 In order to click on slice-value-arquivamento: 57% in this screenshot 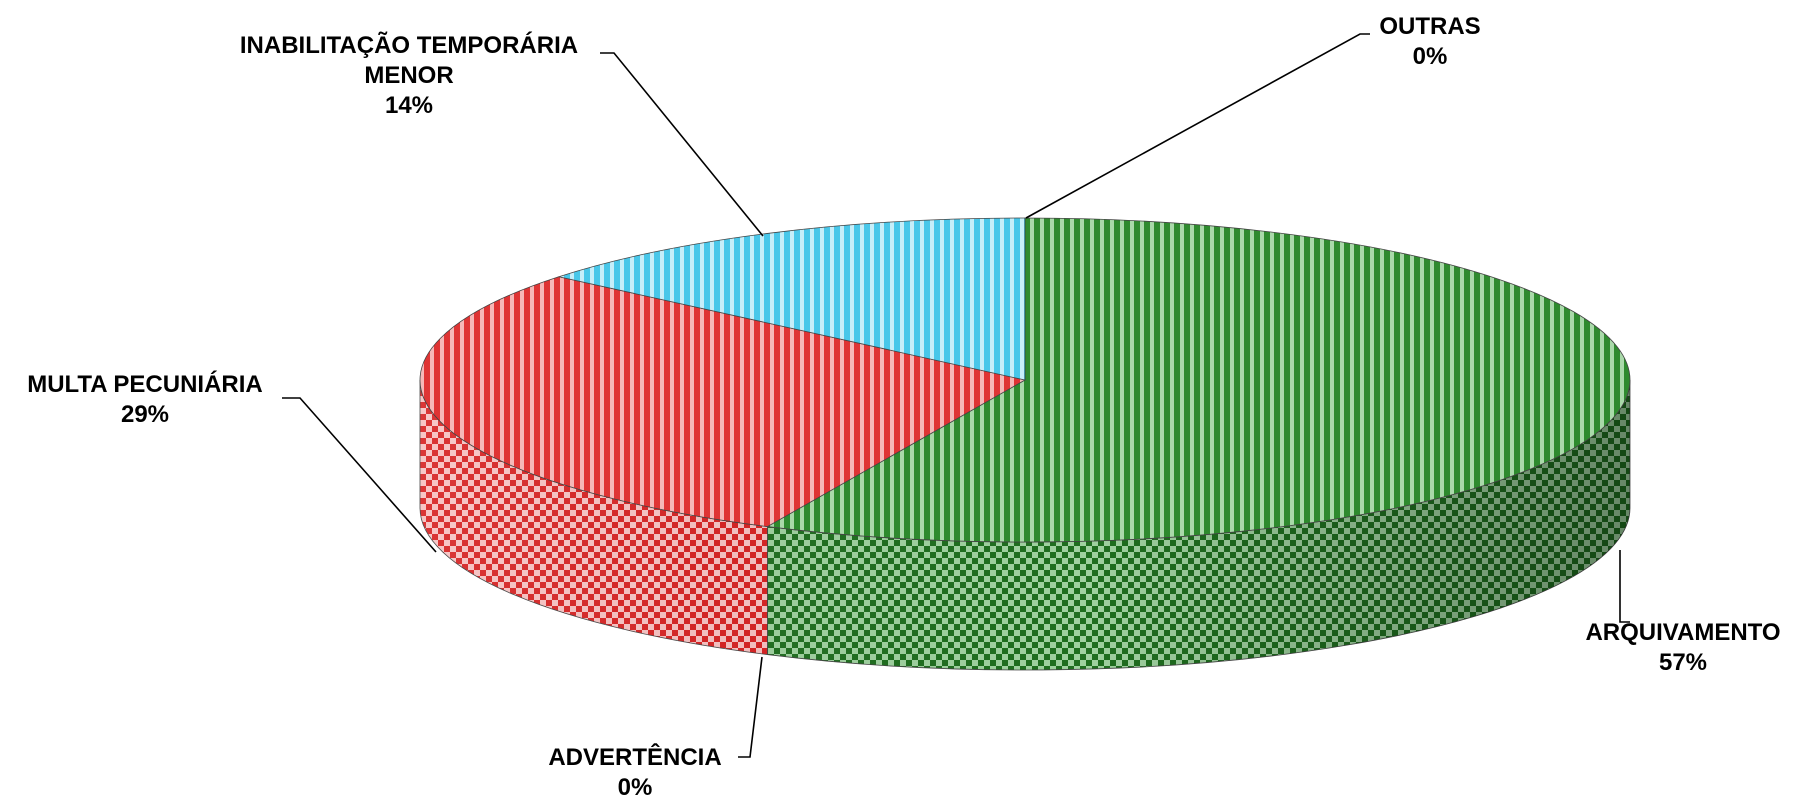, I will do `click(1683, 662)`.